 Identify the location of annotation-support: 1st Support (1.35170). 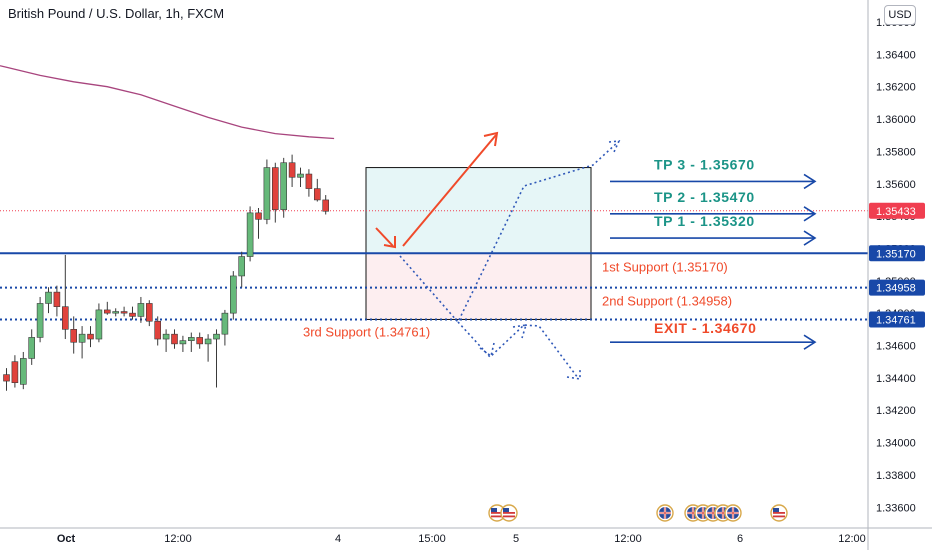
(665, 266).